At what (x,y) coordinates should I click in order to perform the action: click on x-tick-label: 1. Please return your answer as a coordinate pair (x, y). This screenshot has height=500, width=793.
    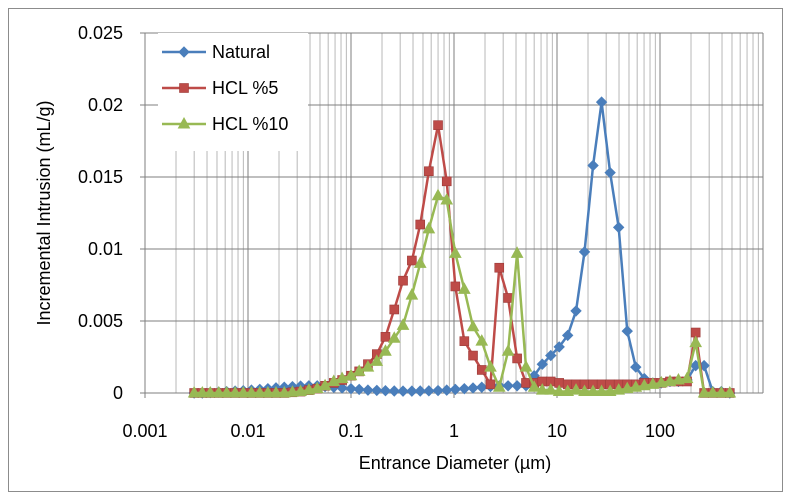
    Looking at the image, I should click on (454, 431).